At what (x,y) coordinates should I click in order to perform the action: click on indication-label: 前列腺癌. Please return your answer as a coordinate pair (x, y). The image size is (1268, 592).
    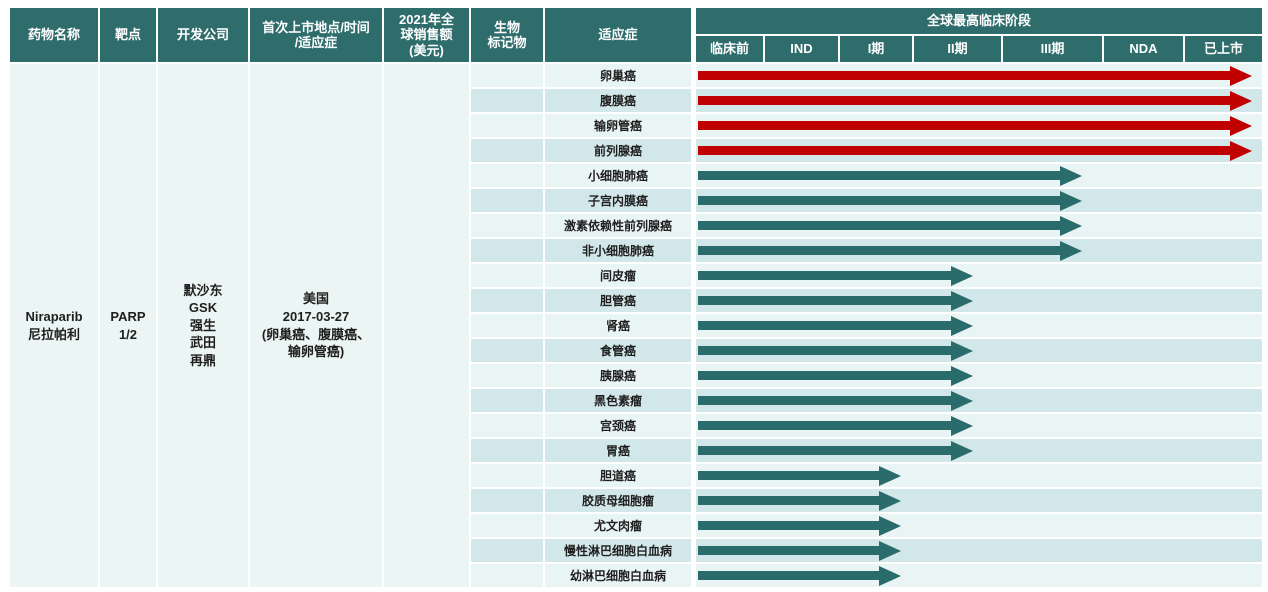
    Looking at the image, I should click on (617, 151).